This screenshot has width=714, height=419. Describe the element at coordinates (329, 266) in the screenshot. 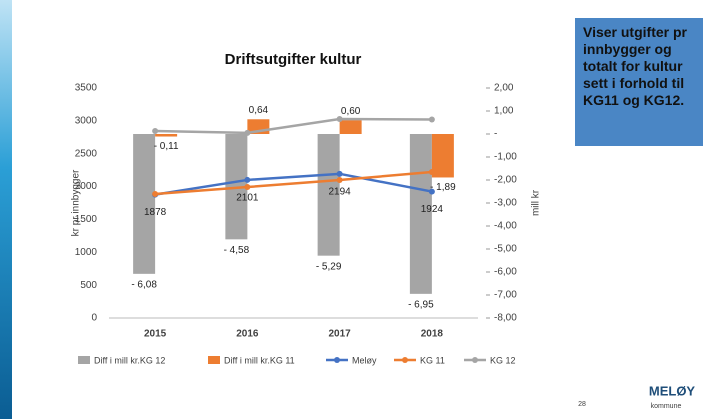

I see `bar-value-label: - 5,29` at that location.